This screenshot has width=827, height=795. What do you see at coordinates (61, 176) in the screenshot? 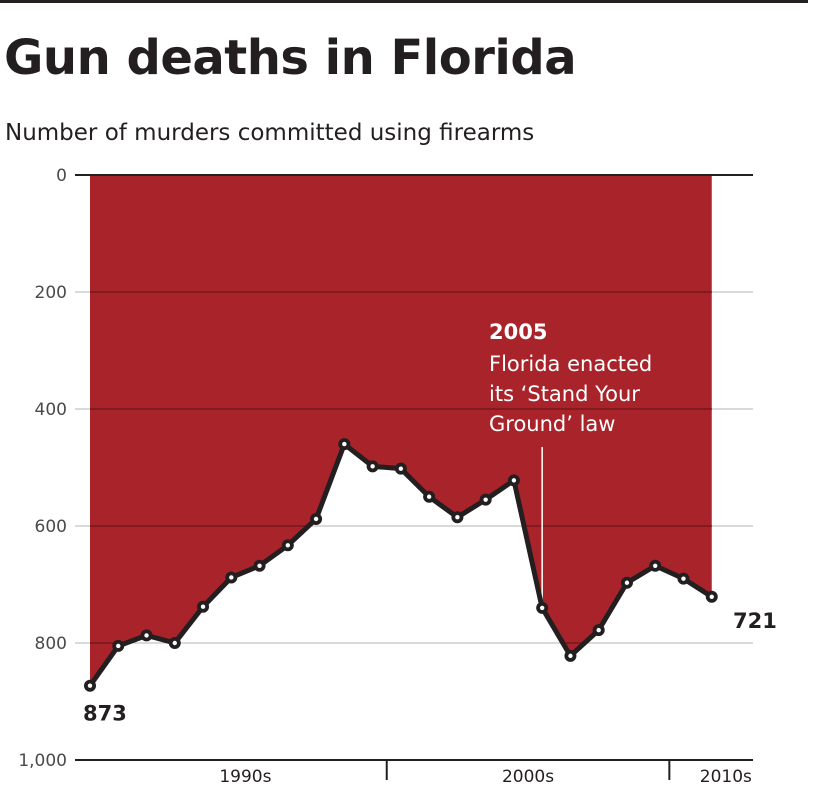
I see `y-tick-label-0: 0` at bounding box center [61, 176].